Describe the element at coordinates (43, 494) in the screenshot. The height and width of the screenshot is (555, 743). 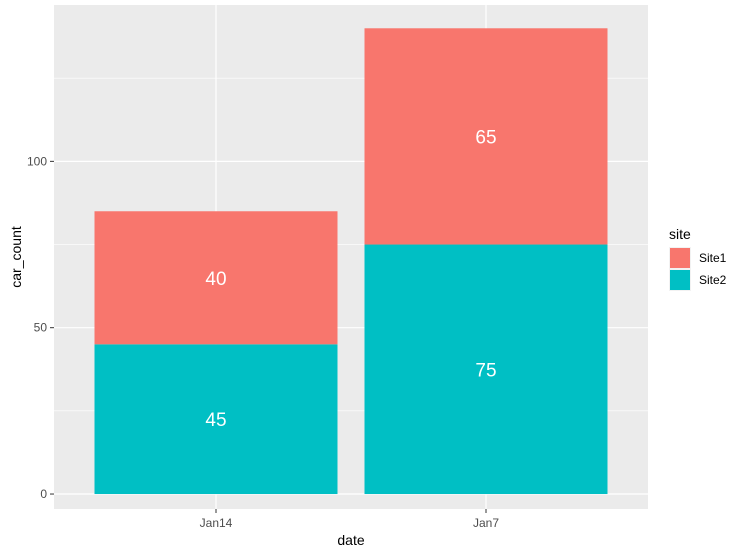
I see `y-tick-label: 0` at that location.